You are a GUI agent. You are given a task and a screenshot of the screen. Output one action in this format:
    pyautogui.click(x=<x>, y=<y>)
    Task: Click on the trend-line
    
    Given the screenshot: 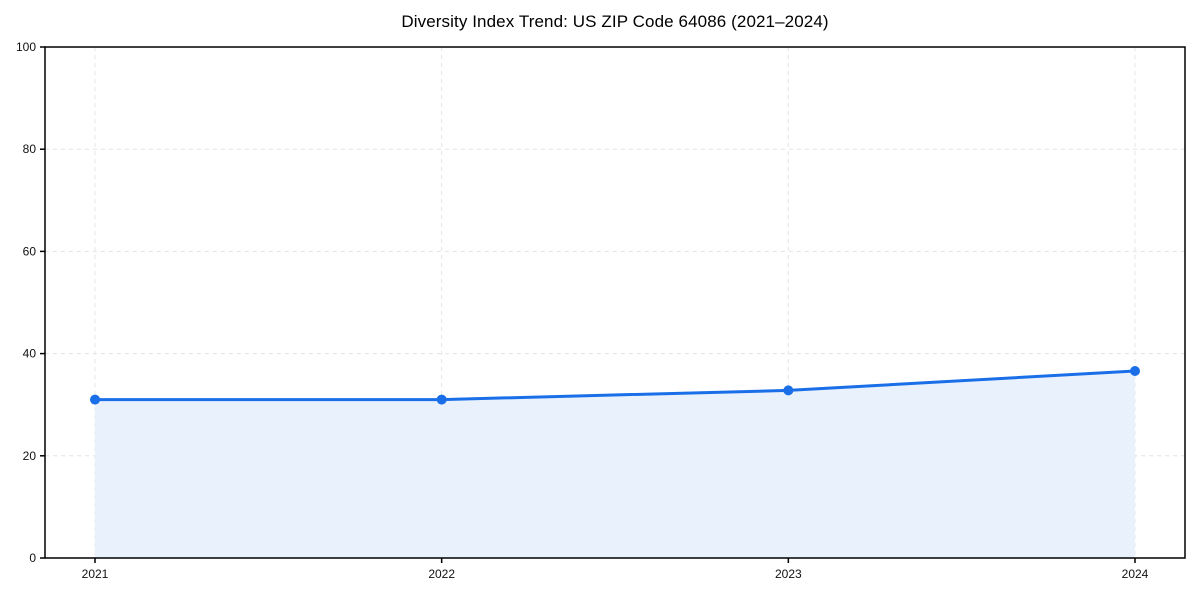 What is the action you would take?
    pyautogui.click(x=615, y=385)
    